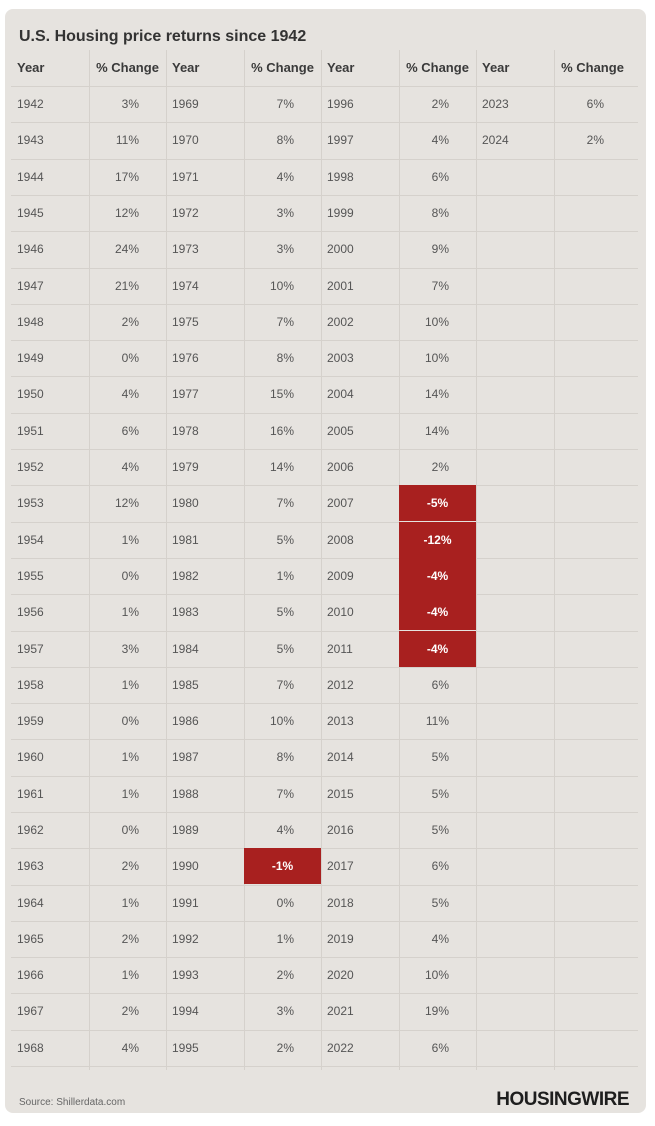 The width and height of the screenshot is (655, 1126). I want to click on table-cell-year: 1974, so click(185, 286).